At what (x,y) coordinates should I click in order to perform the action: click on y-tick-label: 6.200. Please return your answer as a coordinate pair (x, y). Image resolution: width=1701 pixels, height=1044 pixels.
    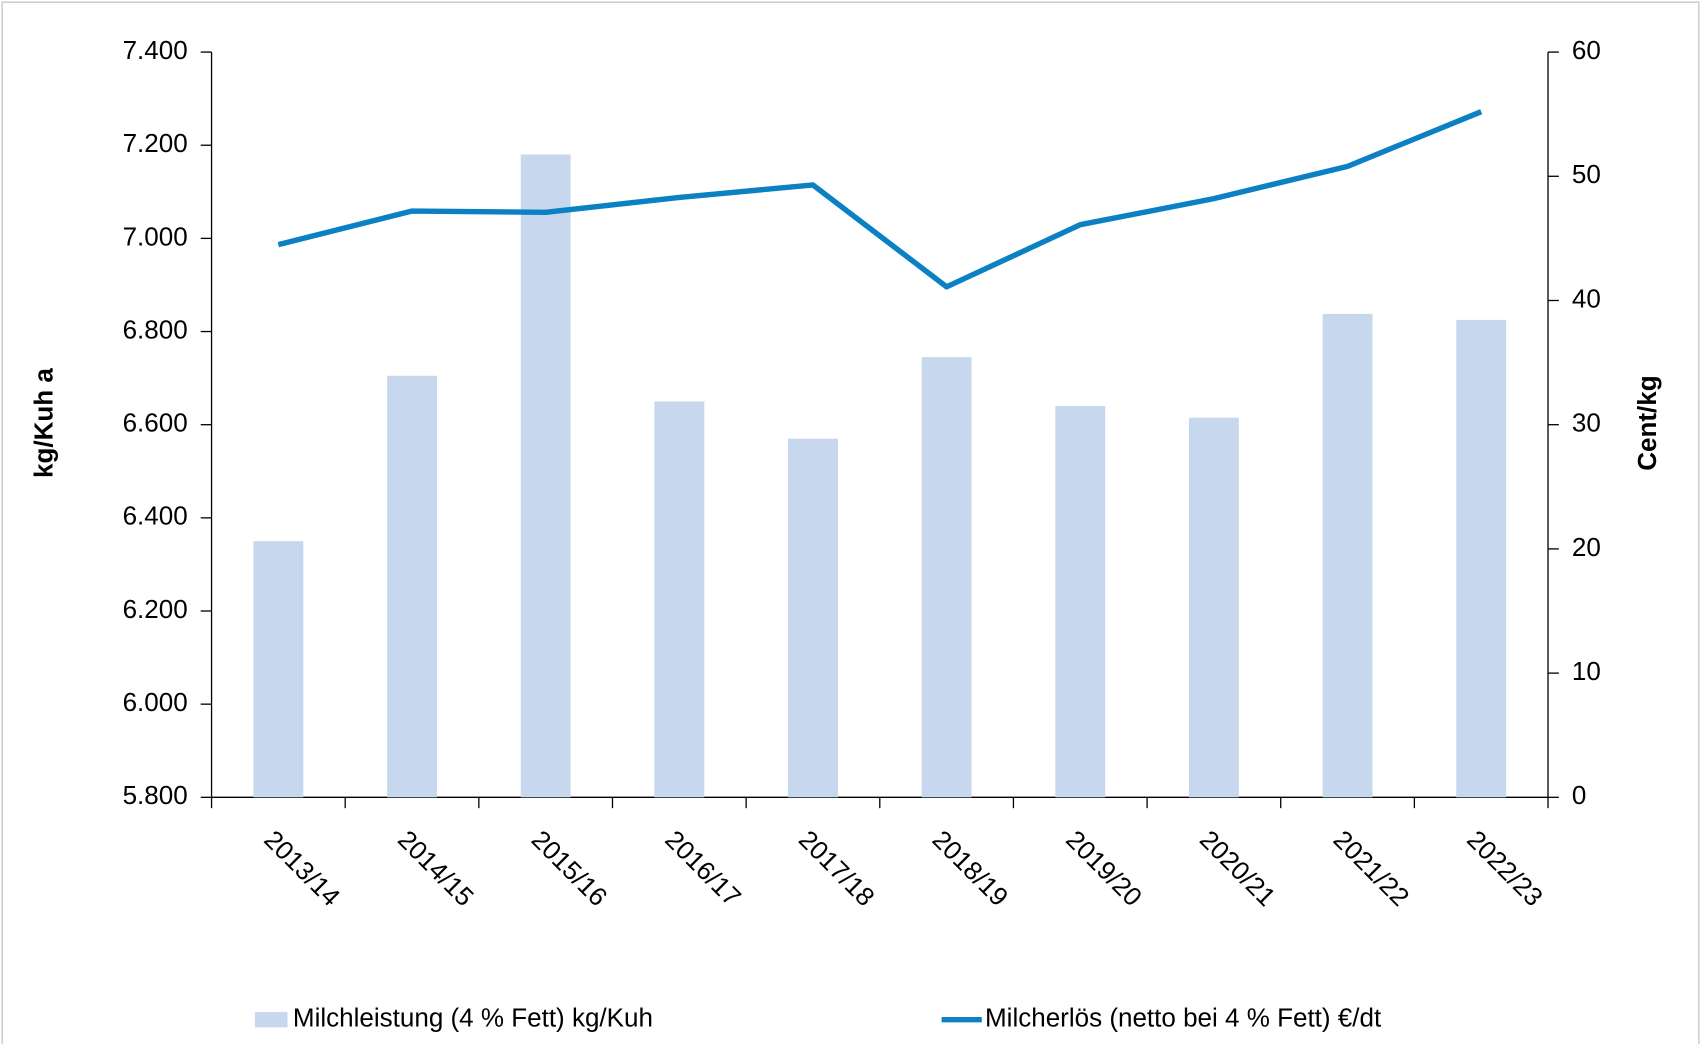
    Looking at the image, I should click on (155, 609).